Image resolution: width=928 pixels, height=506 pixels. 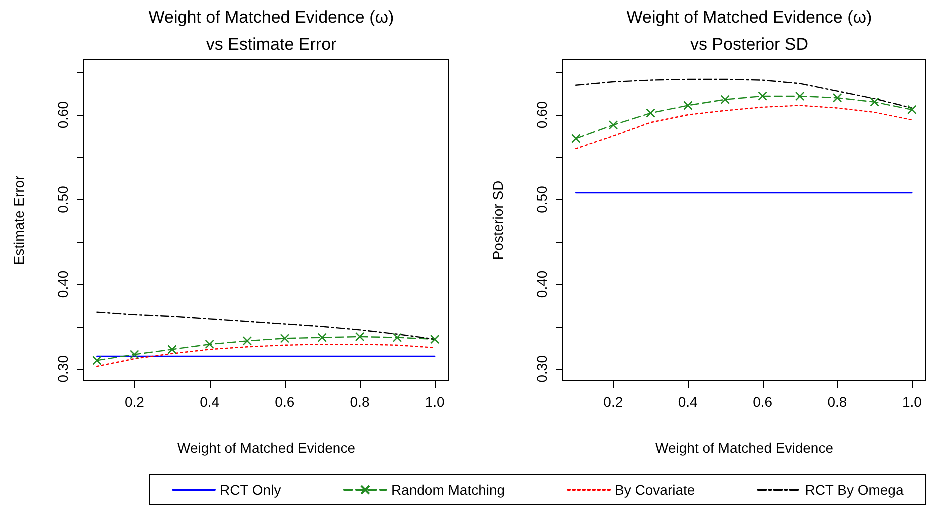 What do you see at coordinates (272, 44) in the screenshot?
I see `chart-subtitle: vs Estimate Error` at bounding box center [272, 44].